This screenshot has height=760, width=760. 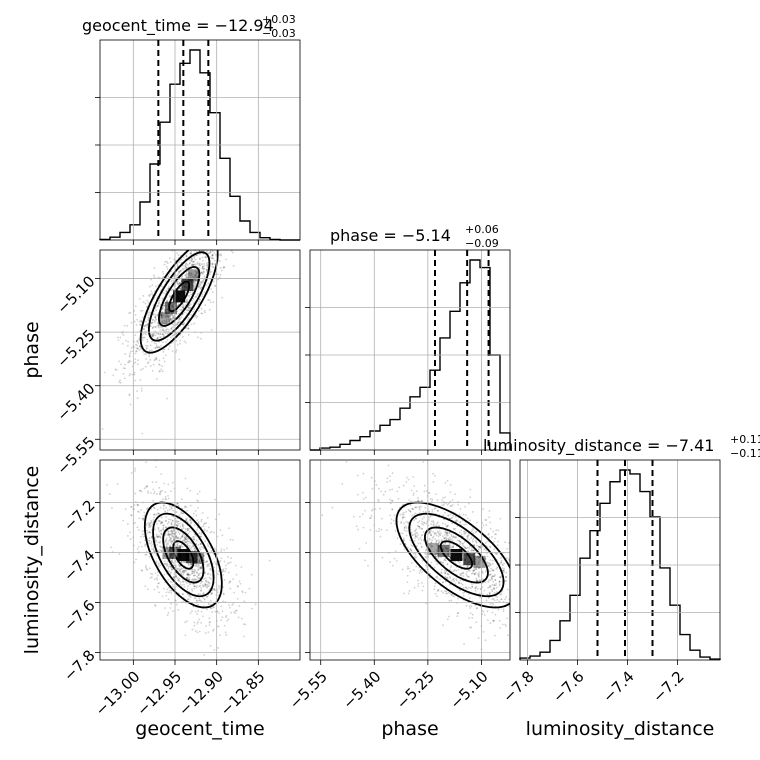 I want to click on svg-text: −0.11, so click(x=745, y=453).